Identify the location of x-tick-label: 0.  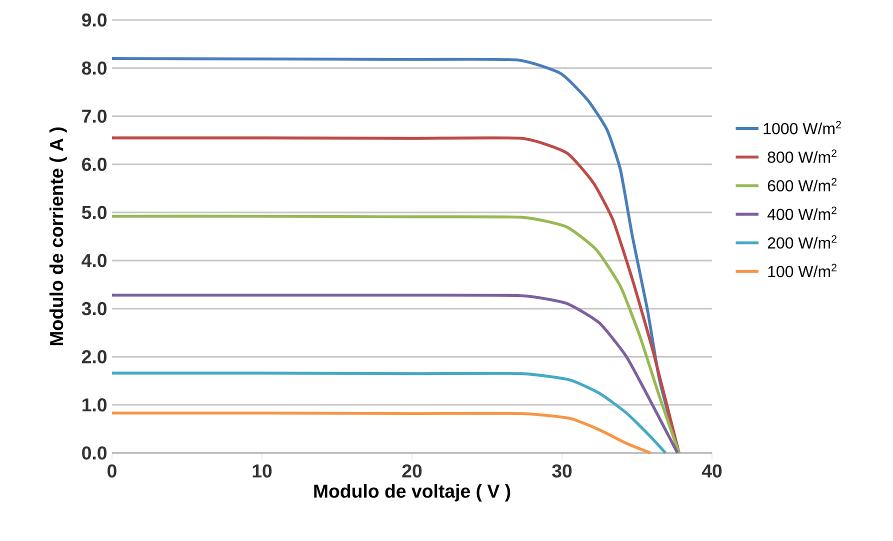
(112, 471).